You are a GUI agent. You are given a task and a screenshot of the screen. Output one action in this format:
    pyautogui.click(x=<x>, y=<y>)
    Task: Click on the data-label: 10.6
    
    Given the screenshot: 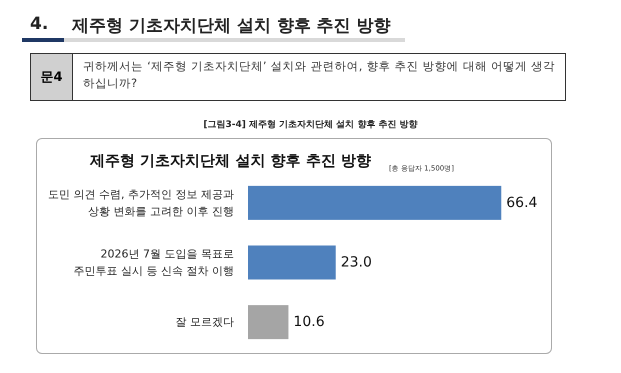 What is the action you would take?
    pyautogui.click(x=309, y=322)
    